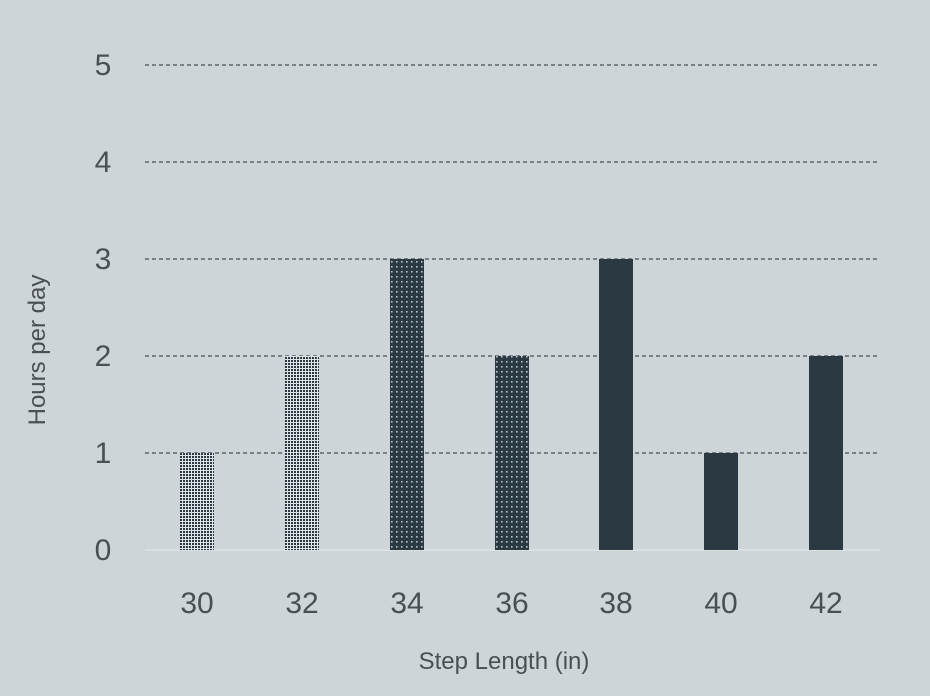 The height and width of the screenshot is (696, 930). What do you see at coordinates (103, 356) in the screenshot?
I see `y-tick-label: 2` at bounding box center [103, 356].